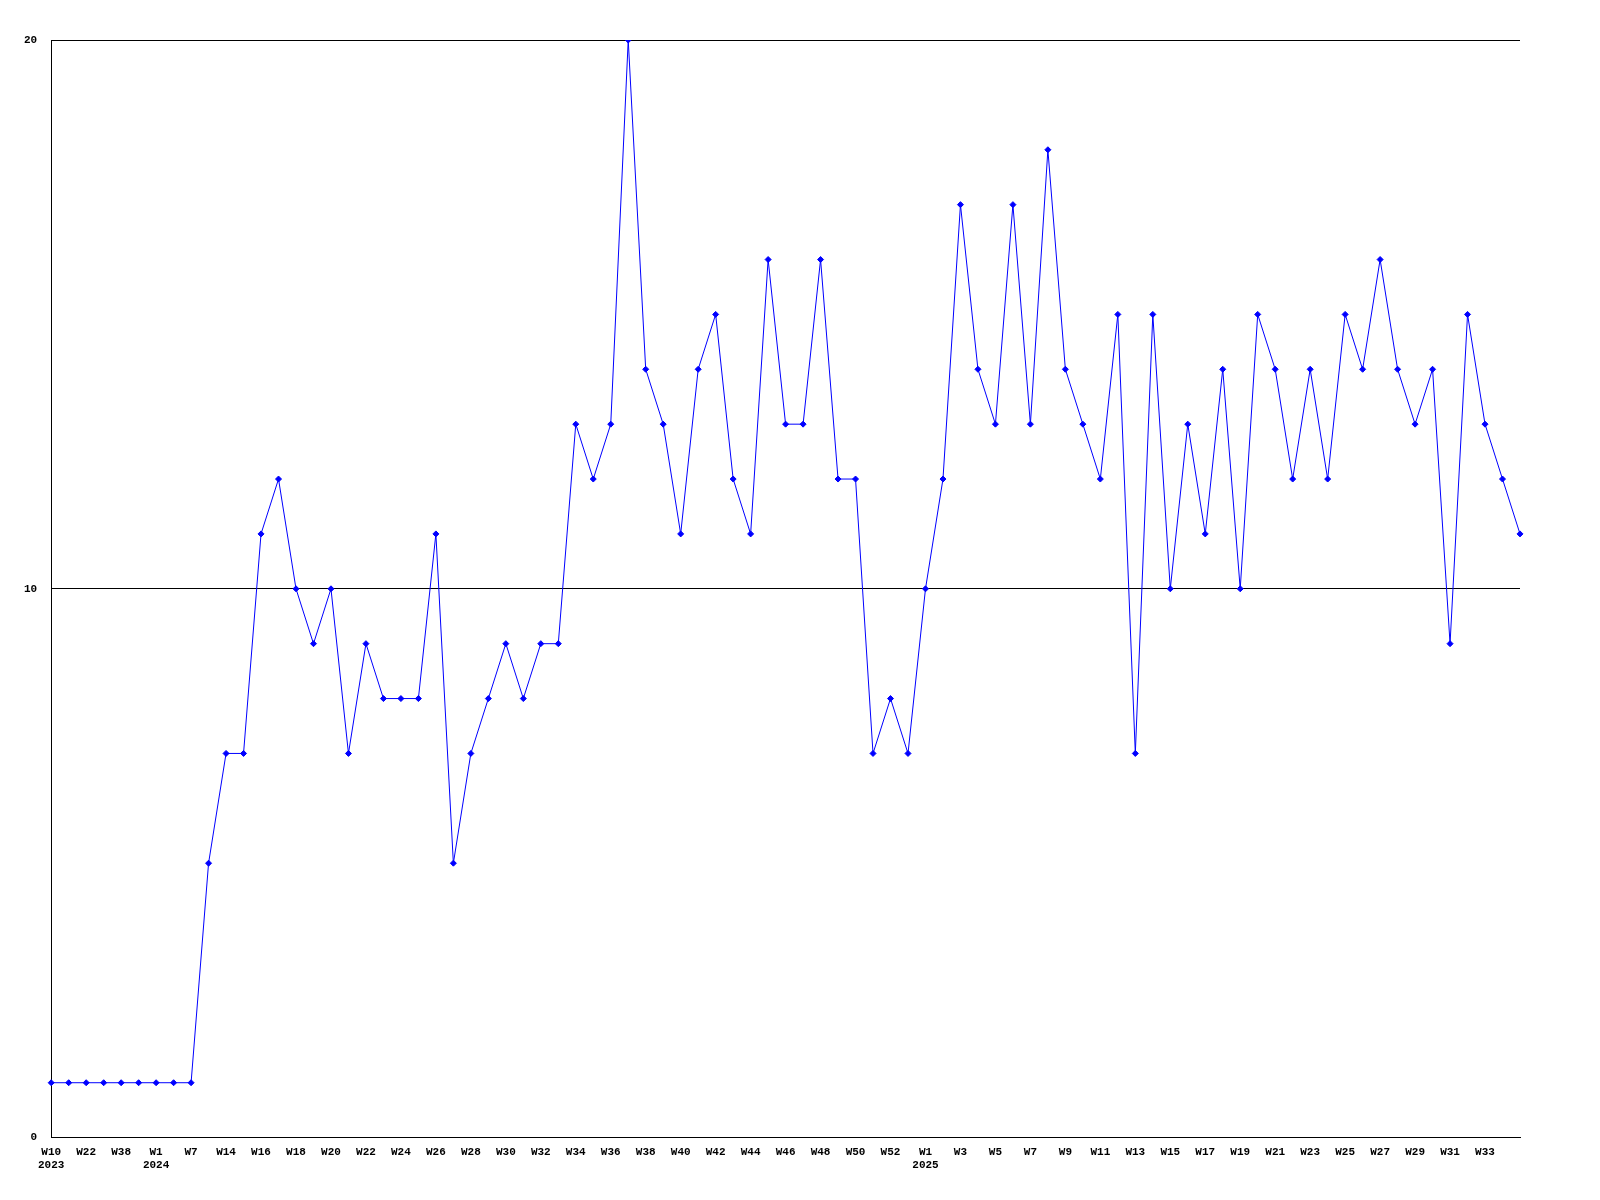 The width and height of the screenshot is (1600, 1200). Describe the element at coordinates (1310, 1151) in the screenshot. I see `x-tick-label: W23` at that location.